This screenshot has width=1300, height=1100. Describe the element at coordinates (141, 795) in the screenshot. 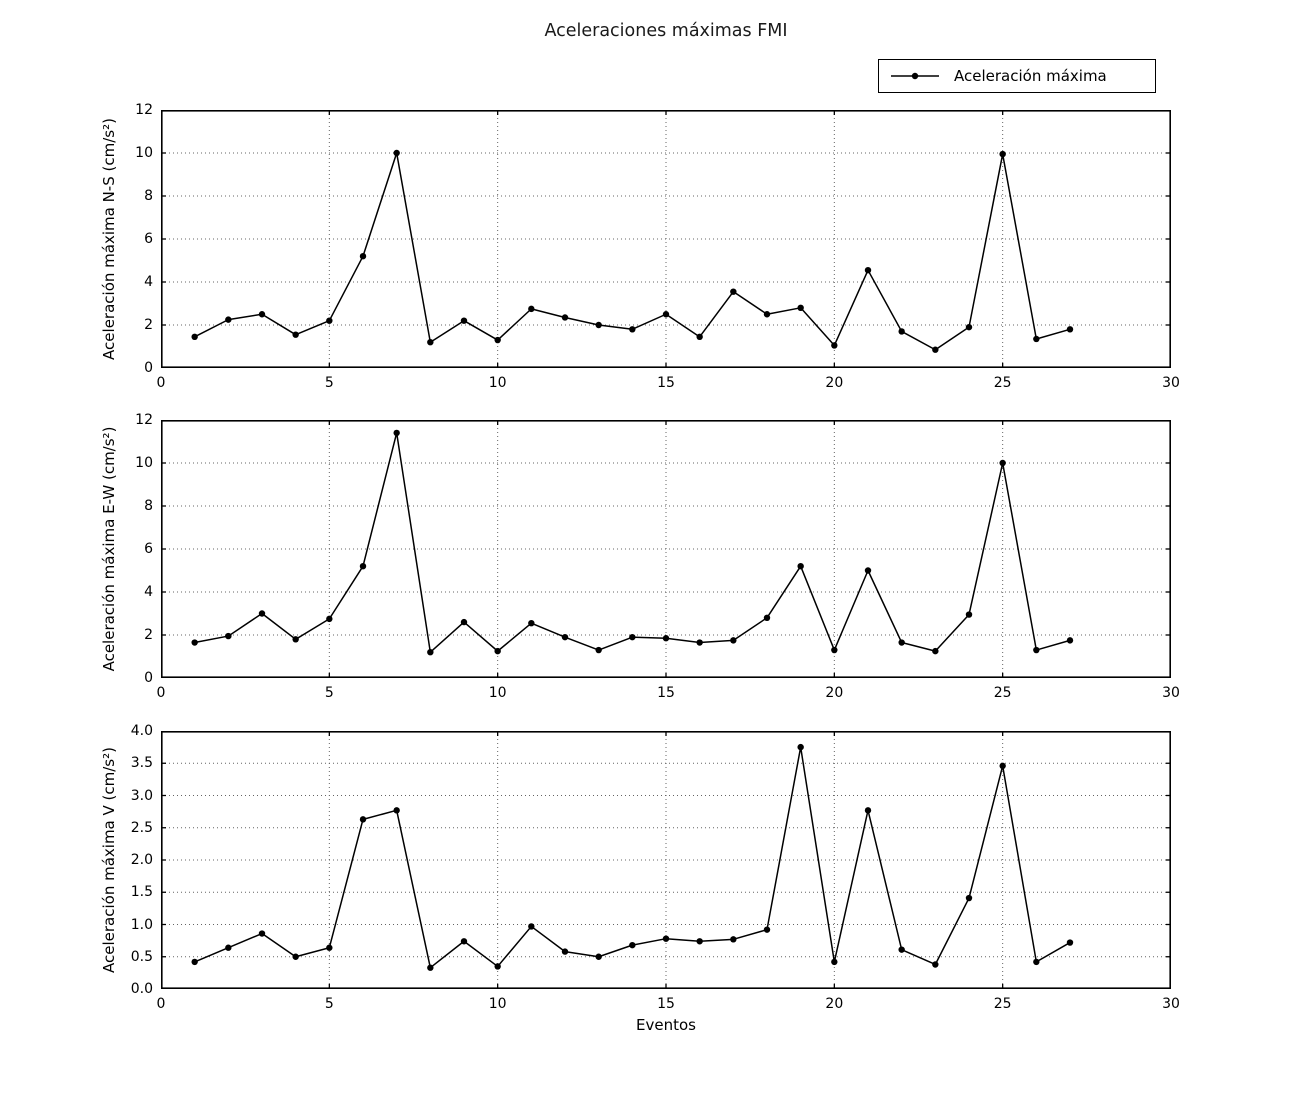

I see `y-tick-label: 3.0` at that location.